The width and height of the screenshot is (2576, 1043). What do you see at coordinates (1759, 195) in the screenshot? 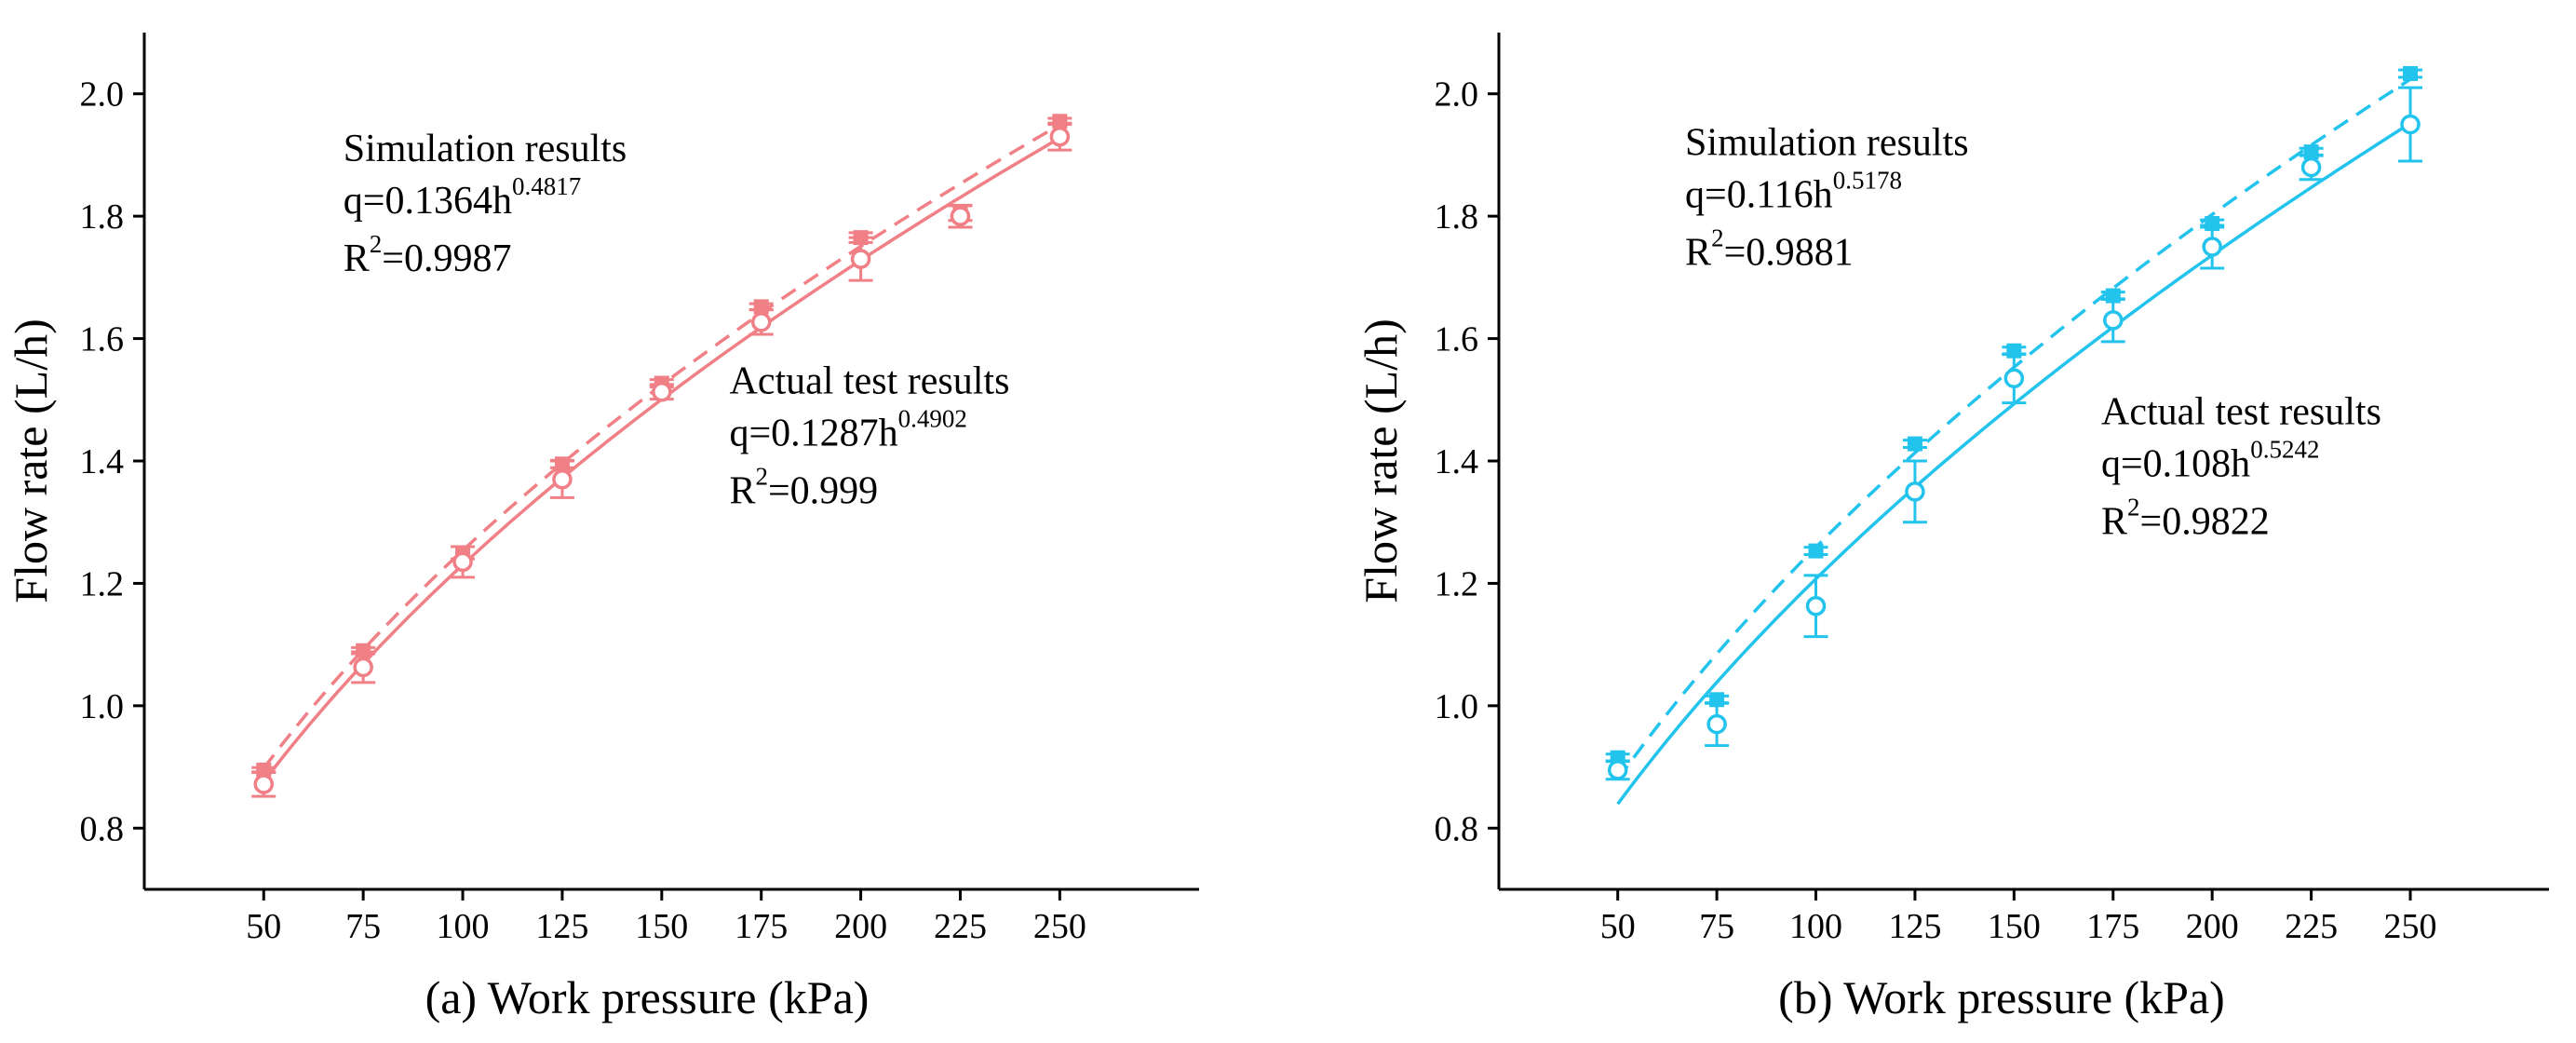
I see `equation-base: q=0.116h` at bounding box center [1759, 195].